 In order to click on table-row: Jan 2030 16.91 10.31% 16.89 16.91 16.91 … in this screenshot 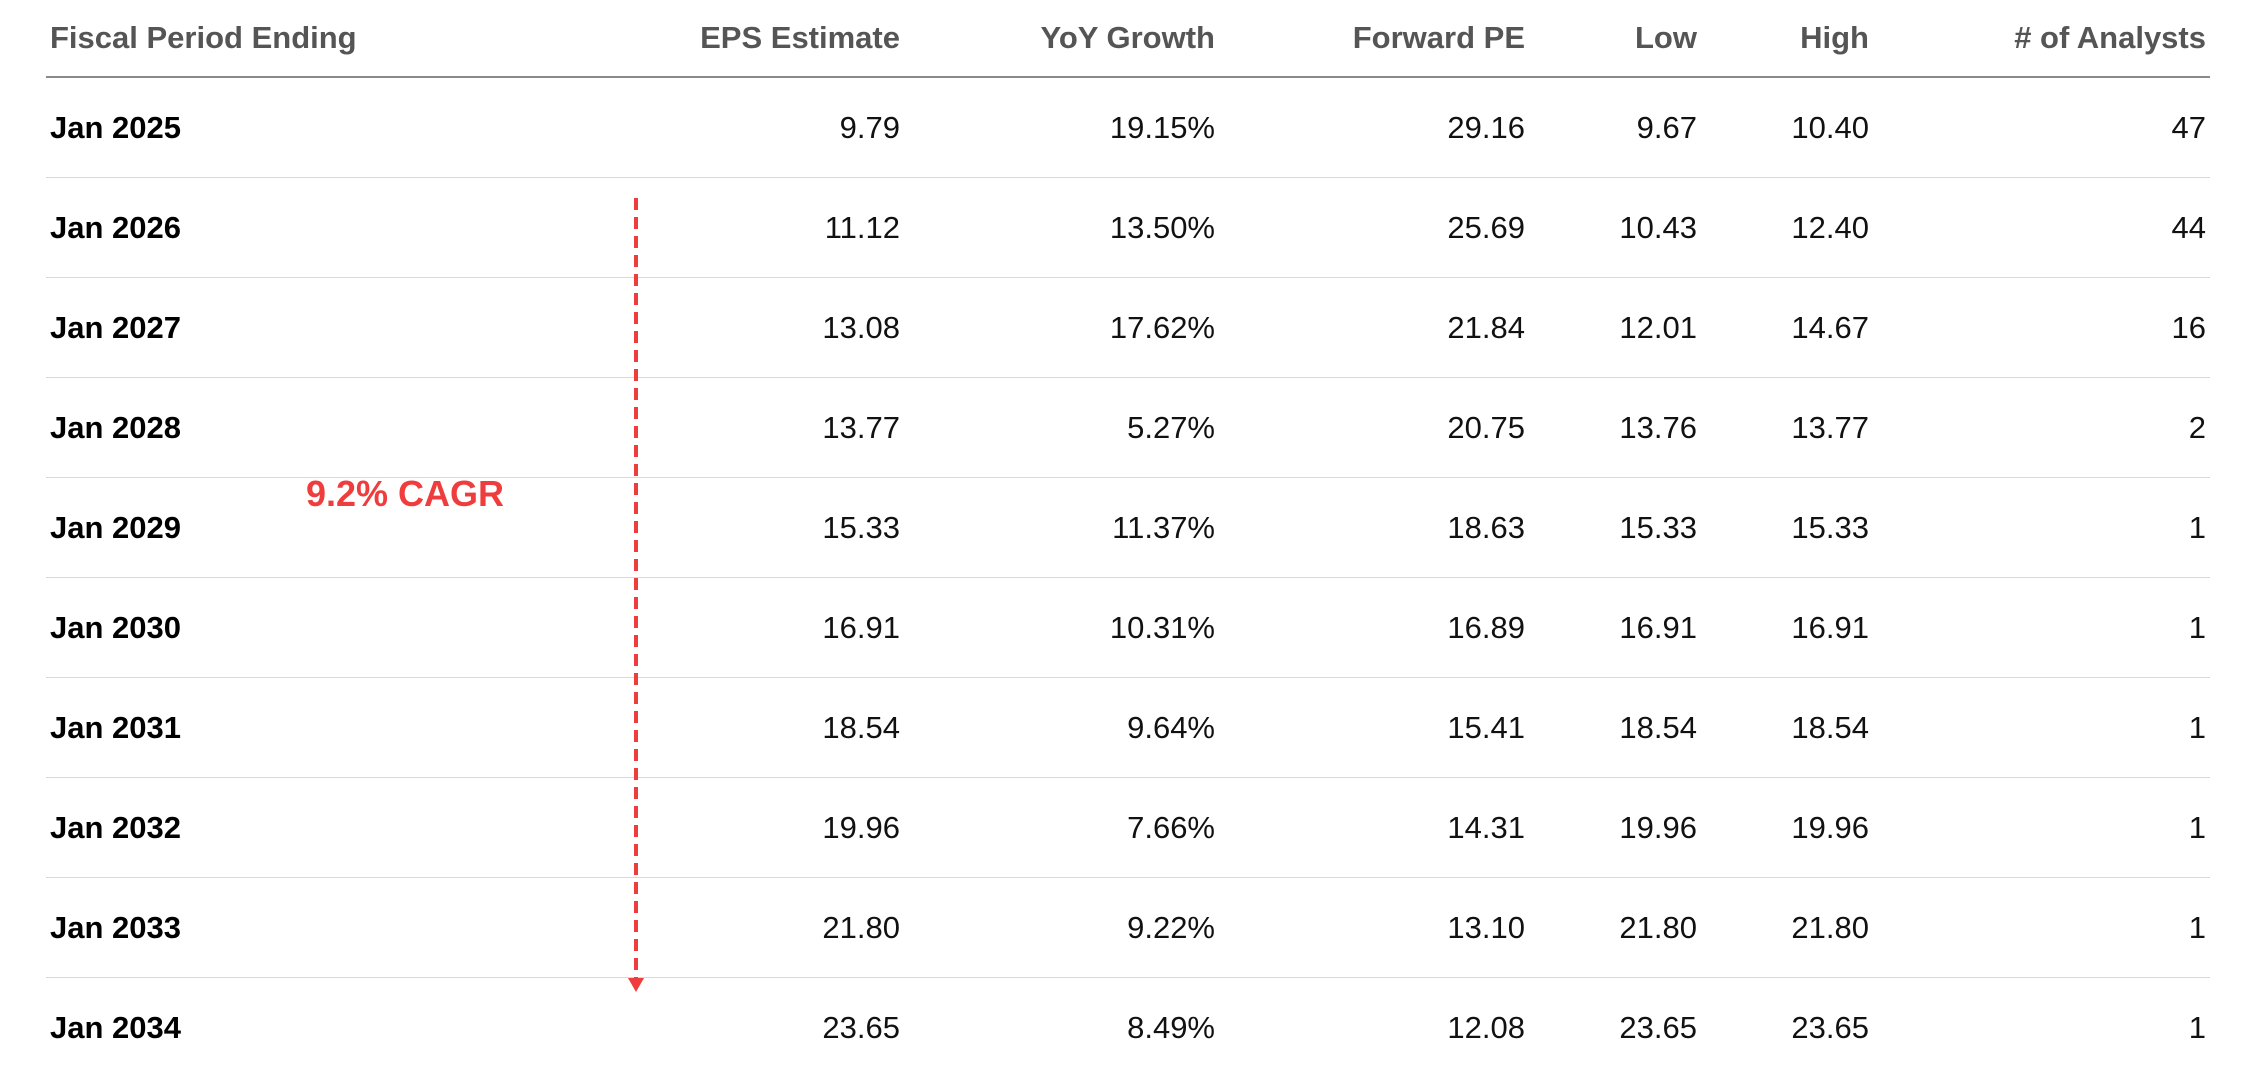, I will do `click(1128, 628)`.